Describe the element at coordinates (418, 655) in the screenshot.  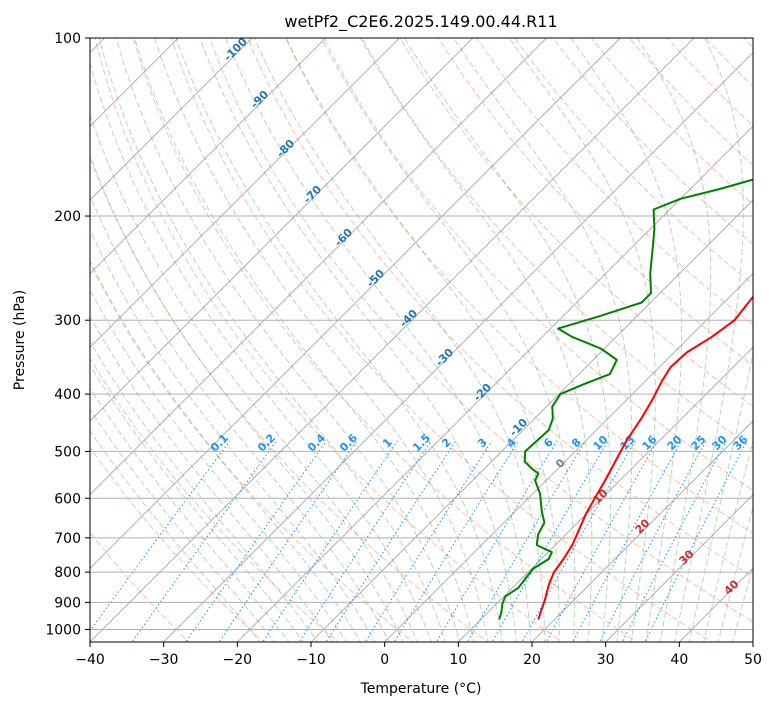
I see `x-axis: −40 −30 −20 −10 0 10 20 30 40 50` at that location.